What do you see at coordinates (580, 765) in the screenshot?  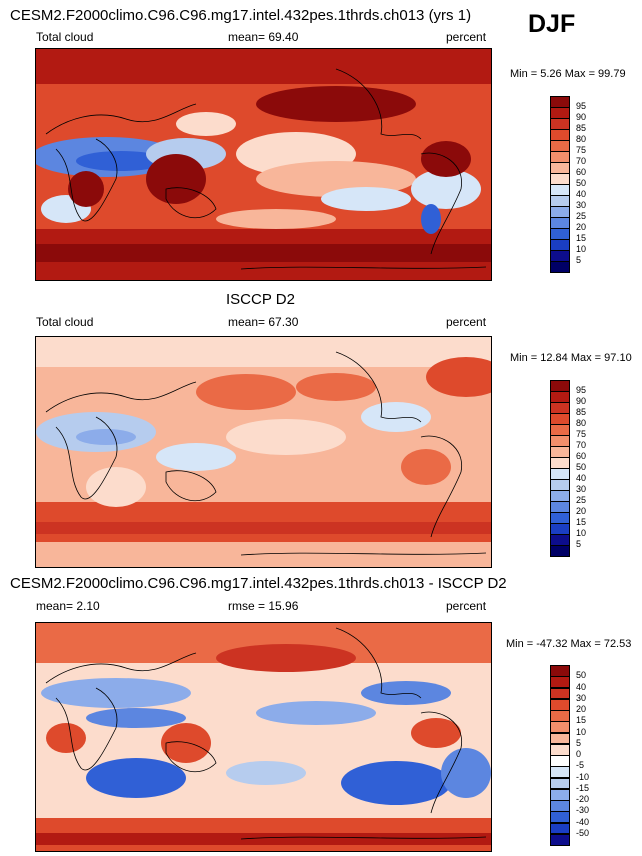 I see `colorbar-tick-label: -5` at bounding box center [580, 765].